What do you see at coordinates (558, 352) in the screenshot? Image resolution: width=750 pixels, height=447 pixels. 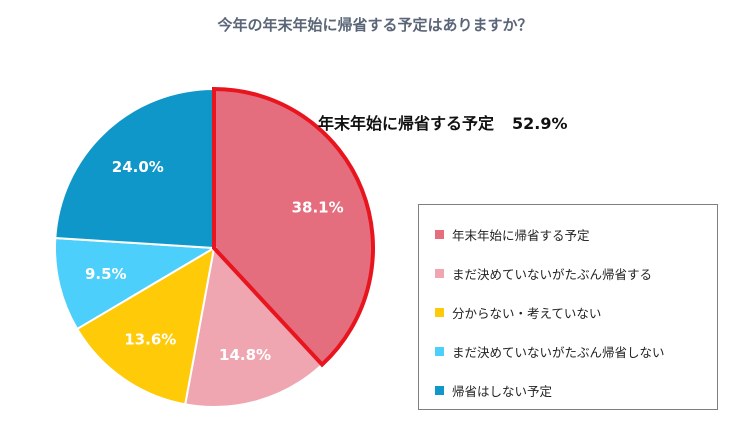 I see `legend-label: まだ決めていないがたぶん帰省しない` at bounding box center [558, 352].